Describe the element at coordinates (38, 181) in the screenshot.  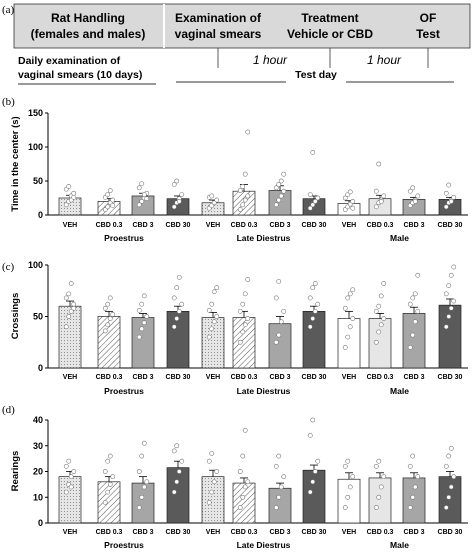
I see `y-tick-label: 50` at that location.